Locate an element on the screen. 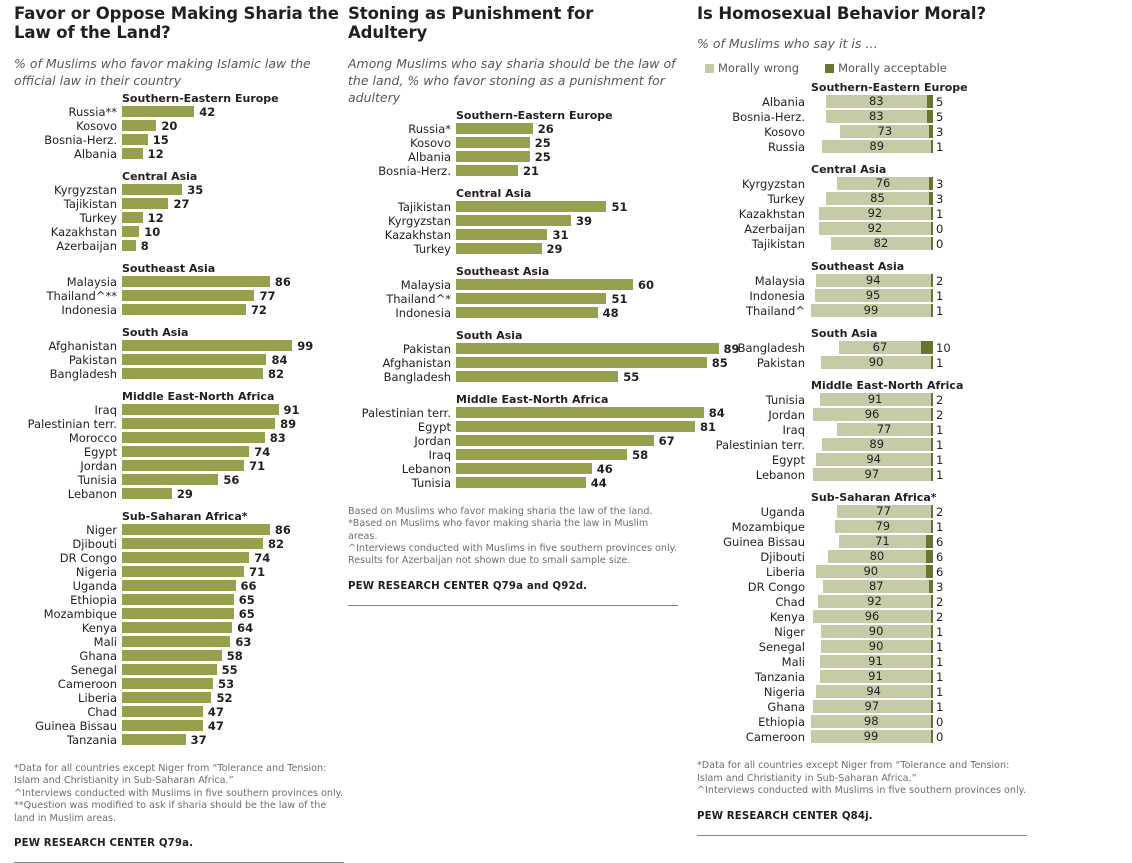  bar-category-label: Tajikistan is located at coordinates (90, 203).